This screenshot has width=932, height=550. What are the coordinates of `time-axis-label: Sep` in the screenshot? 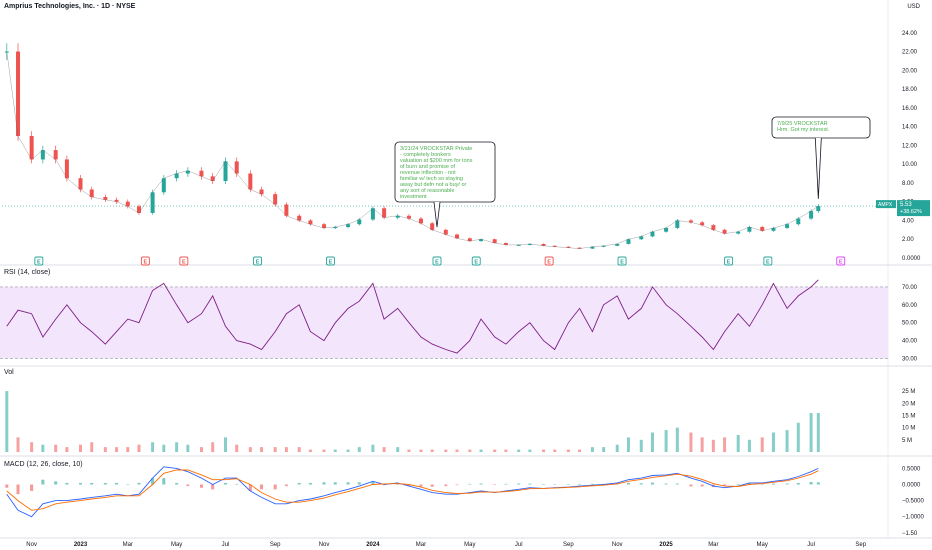 It's located at (568, 545).